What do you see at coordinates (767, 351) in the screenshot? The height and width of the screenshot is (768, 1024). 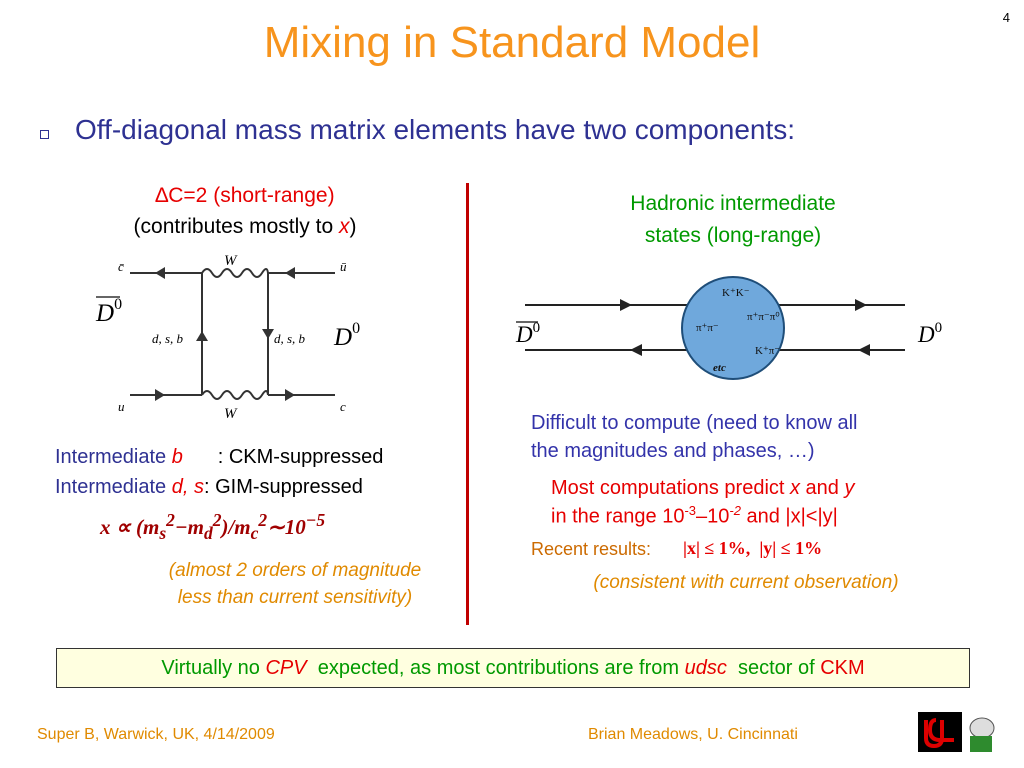 I see `state: K⁺π⁻` at bounding box center [767, 351].